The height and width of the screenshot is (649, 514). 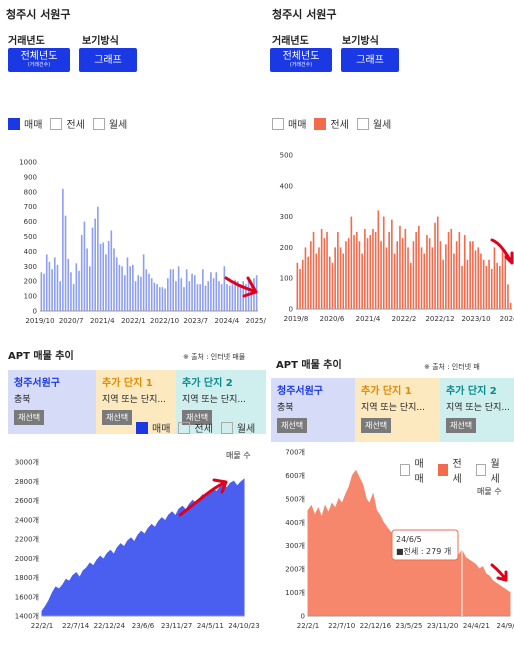 What do you see at coordinates (313, 410) in the screenshot?
I see `card-main: 청주서원구 충북 재선택` at bounding box center [313, 410].